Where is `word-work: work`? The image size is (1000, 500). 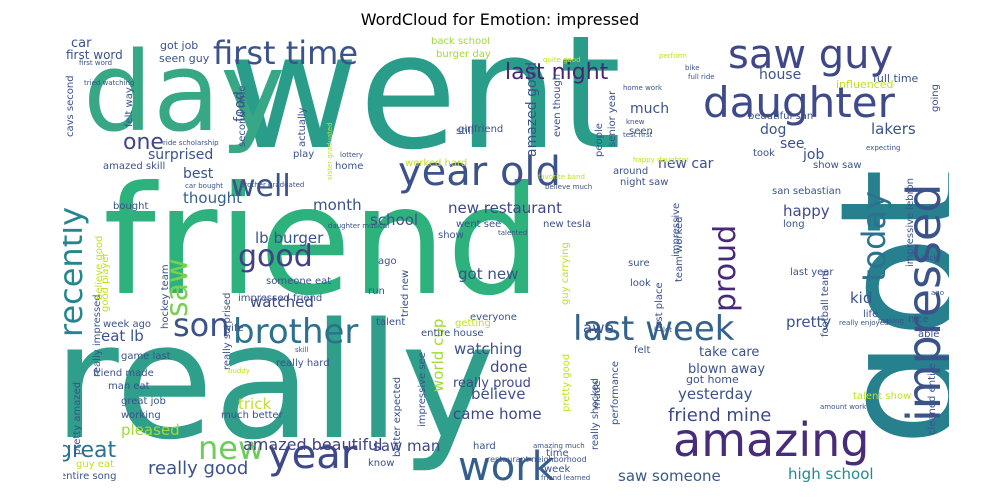
word-work: work is located at coordinates (506, 463).